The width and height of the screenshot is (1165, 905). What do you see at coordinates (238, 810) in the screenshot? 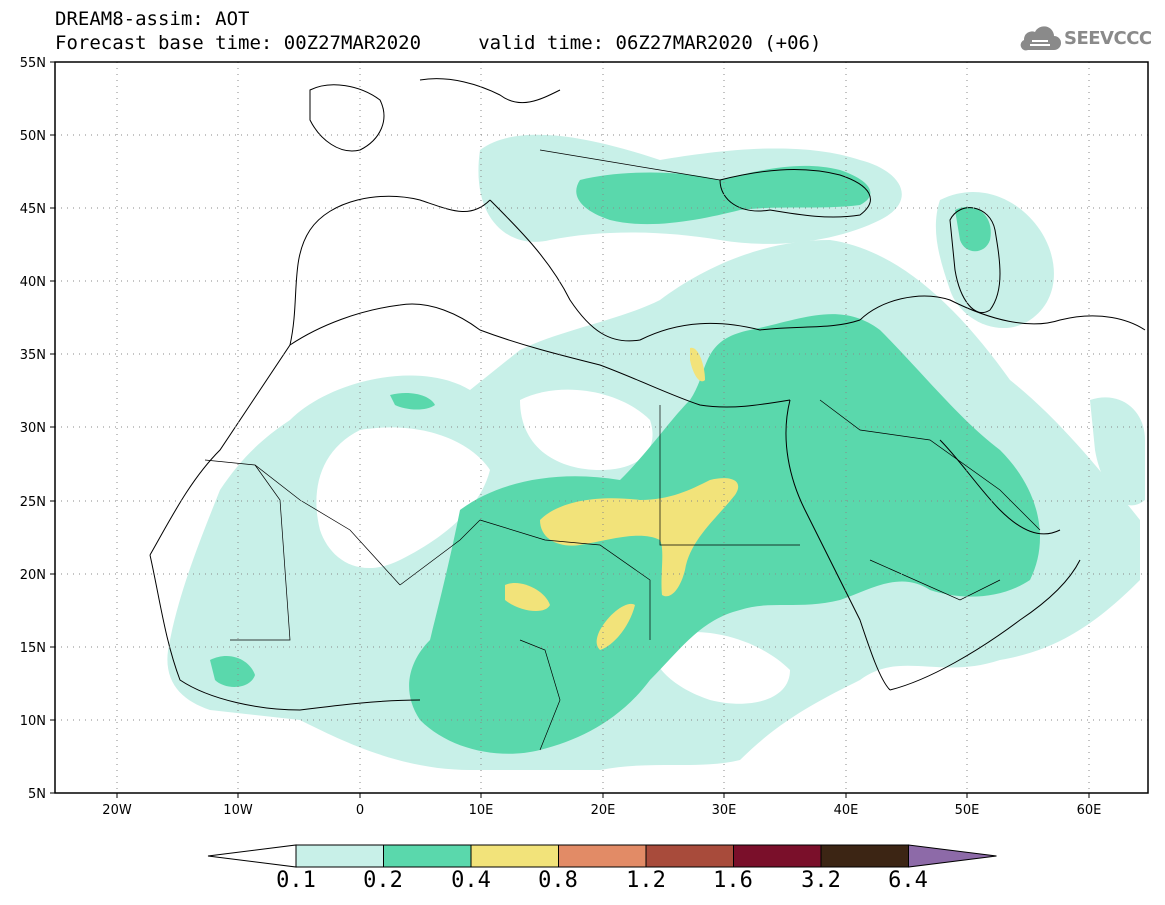
I see `lon-label: 10W` at bounding box center [238, 810].